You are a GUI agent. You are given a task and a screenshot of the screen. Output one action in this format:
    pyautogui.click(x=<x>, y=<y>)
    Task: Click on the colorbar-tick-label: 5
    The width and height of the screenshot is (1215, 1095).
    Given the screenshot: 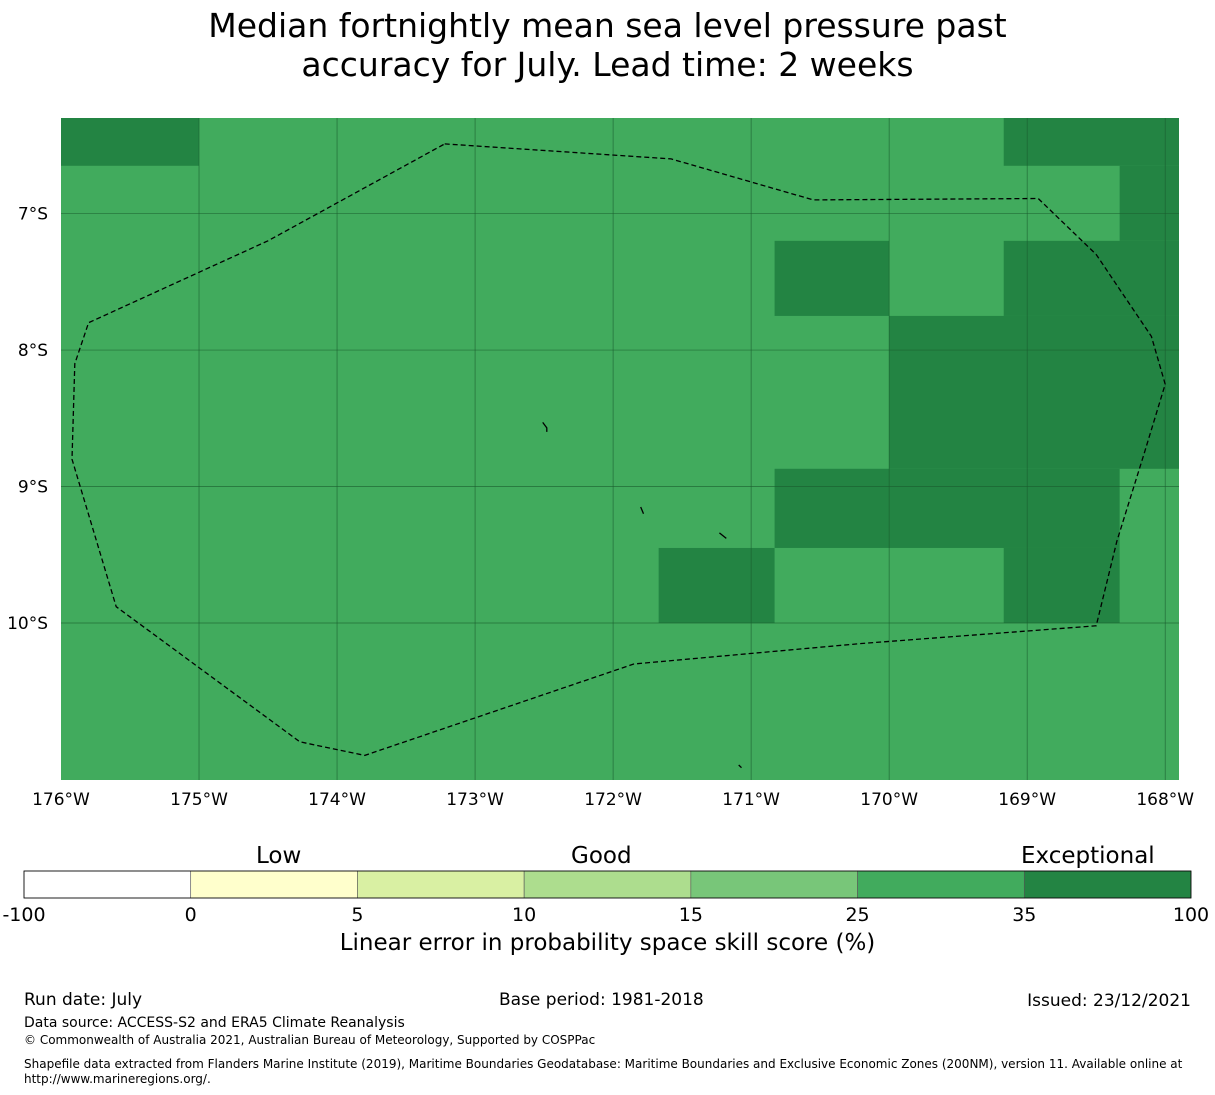 What is the action you would take?
    pyautogui.click(x=357, y=915)
    